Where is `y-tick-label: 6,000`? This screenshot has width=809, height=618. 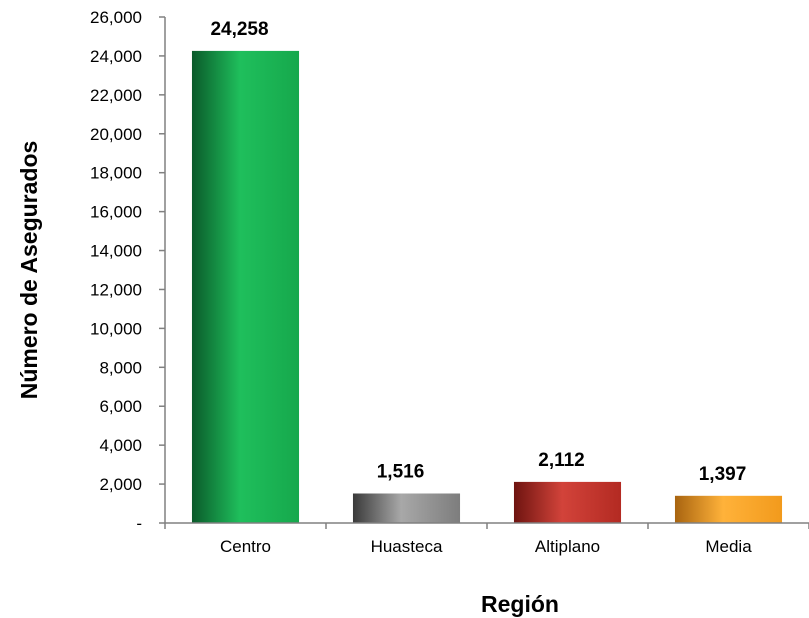 y-tick-label: 6,000 is located at coordinates (120, 406).